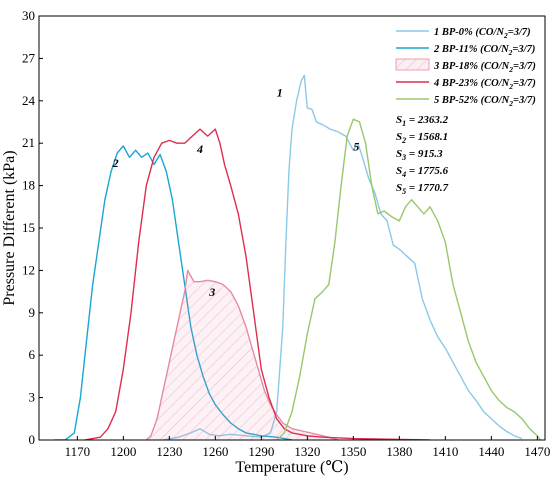 This screenshot has width=550, height=483. What do you see at coordinates (29, 100) in the screenshot?
I see `y-tick-label: 24` at bounding box center [29, 100].